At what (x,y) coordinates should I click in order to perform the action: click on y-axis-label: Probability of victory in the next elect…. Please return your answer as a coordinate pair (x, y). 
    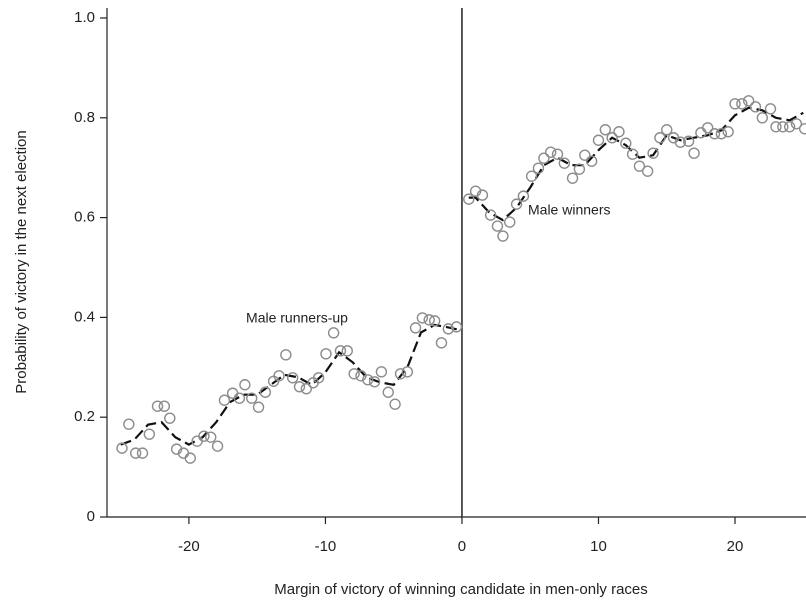
    Looking at the image, I should click on (21, 261).